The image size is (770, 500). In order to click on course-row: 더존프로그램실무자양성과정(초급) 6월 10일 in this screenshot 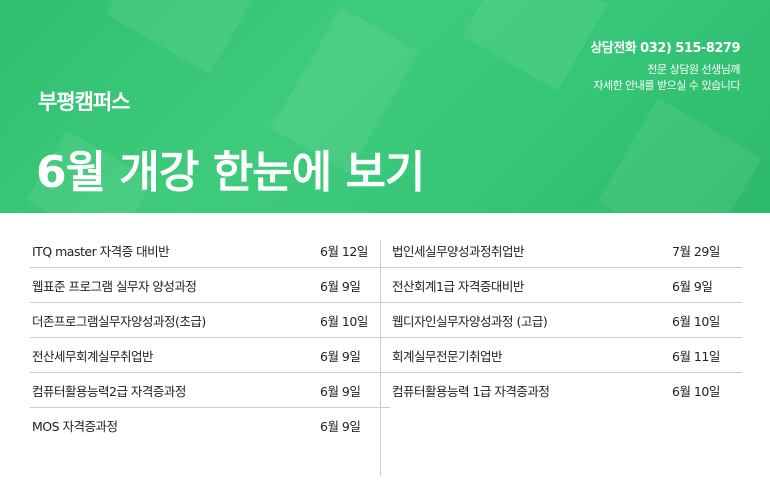, I will do `click(210, 320)`.